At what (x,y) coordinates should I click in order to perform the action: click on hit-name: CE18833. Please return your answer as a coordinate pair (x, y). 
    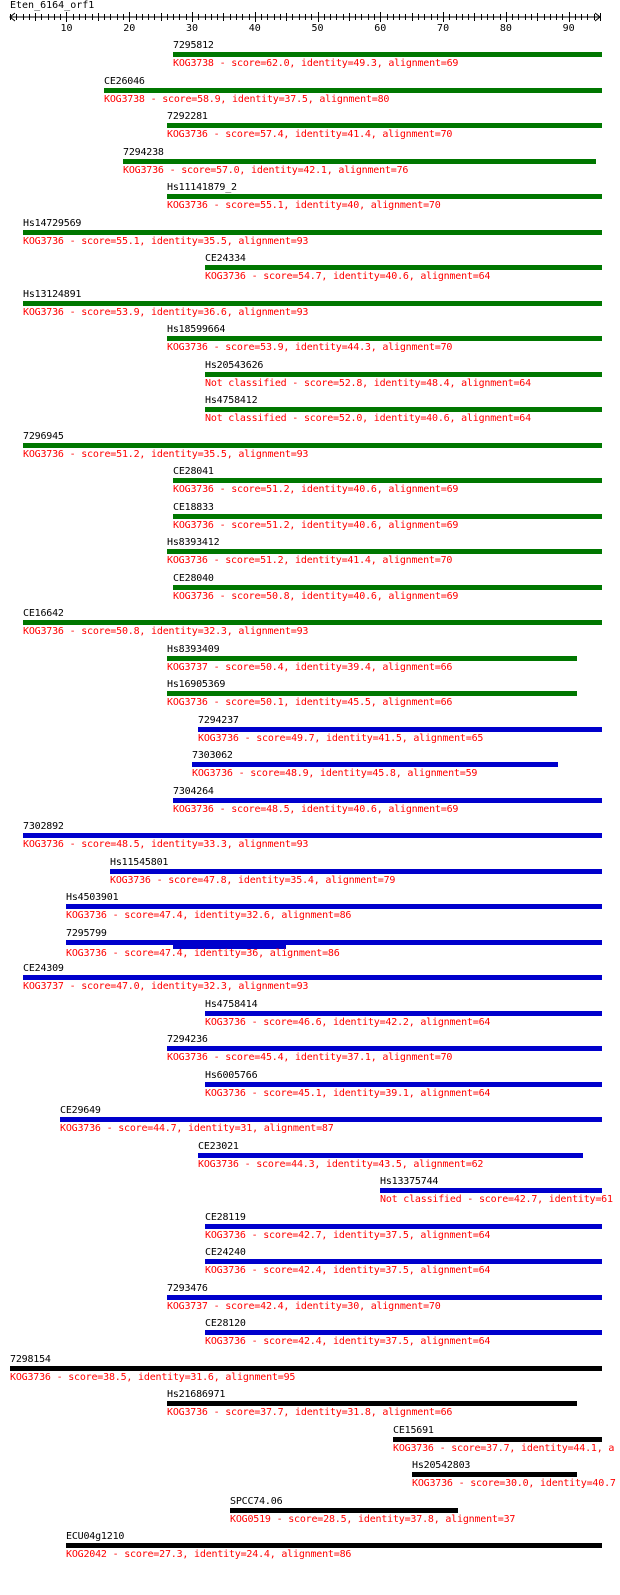
    Looking at the image, I should click on (193, 507).